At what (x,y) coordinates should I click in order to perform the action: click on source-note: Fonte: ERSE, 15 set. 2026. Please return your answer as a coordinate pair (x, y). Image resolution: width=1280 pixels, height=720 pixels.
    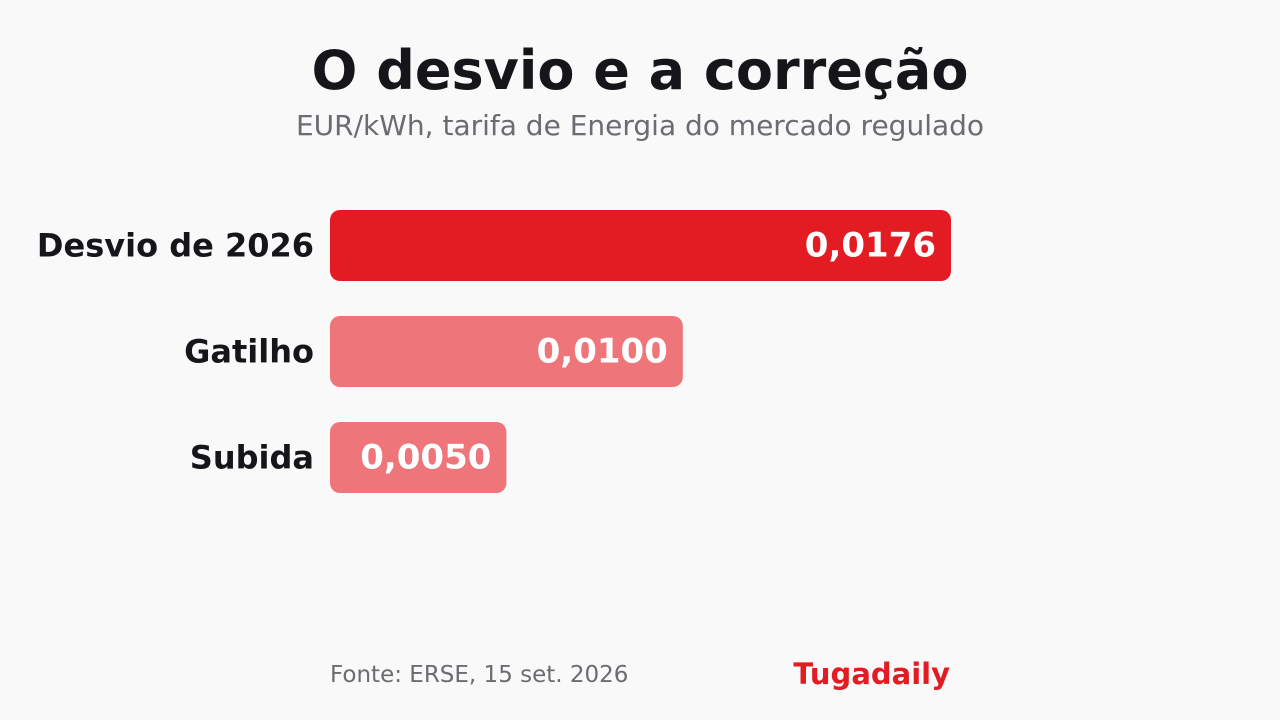
    Looking at the image, I should click on (479, 675).